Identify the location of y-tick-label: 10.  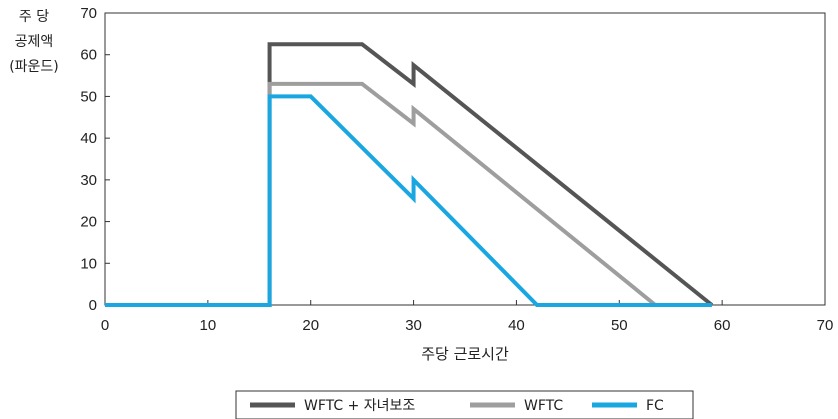
(88, 263).